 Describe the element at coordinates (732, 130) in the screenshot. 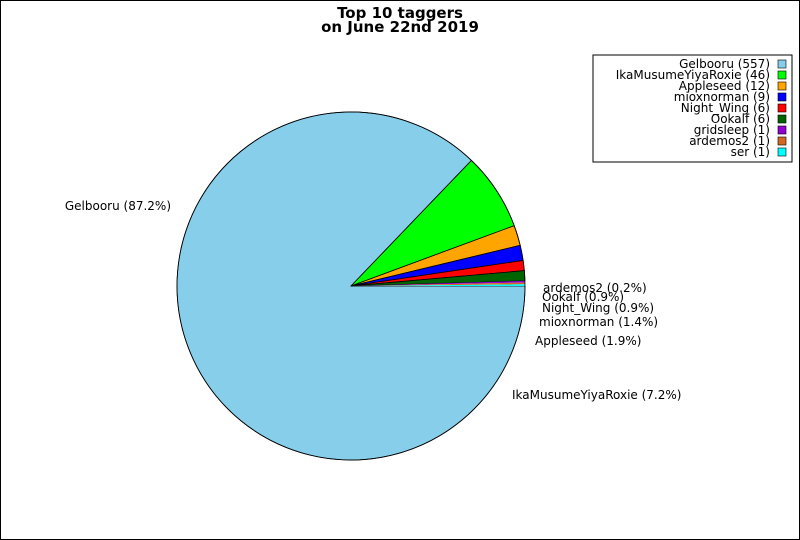

I see `legend-label-gridsleep: gridsleep (1)` at that location.